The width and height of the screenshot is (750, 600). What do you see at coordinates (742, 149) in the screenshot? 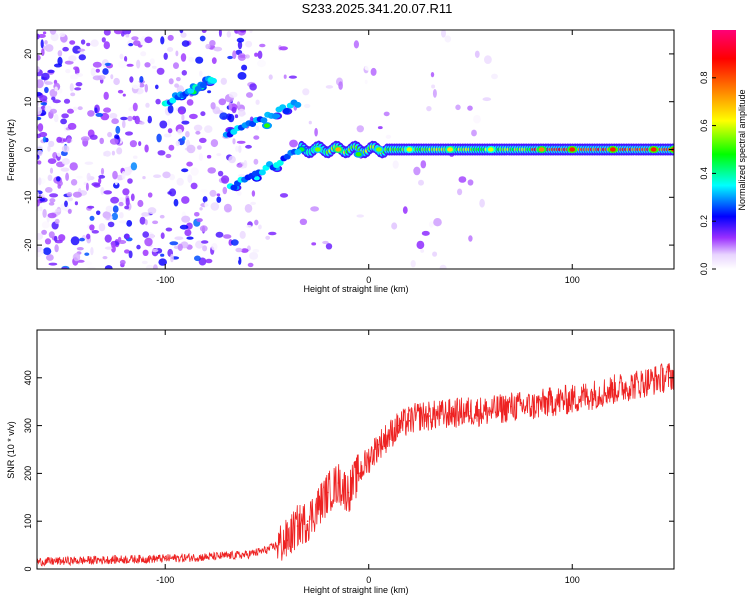
I see `colorbar-label: Normalized spectral amplitude` at bounding box center [742, 149].